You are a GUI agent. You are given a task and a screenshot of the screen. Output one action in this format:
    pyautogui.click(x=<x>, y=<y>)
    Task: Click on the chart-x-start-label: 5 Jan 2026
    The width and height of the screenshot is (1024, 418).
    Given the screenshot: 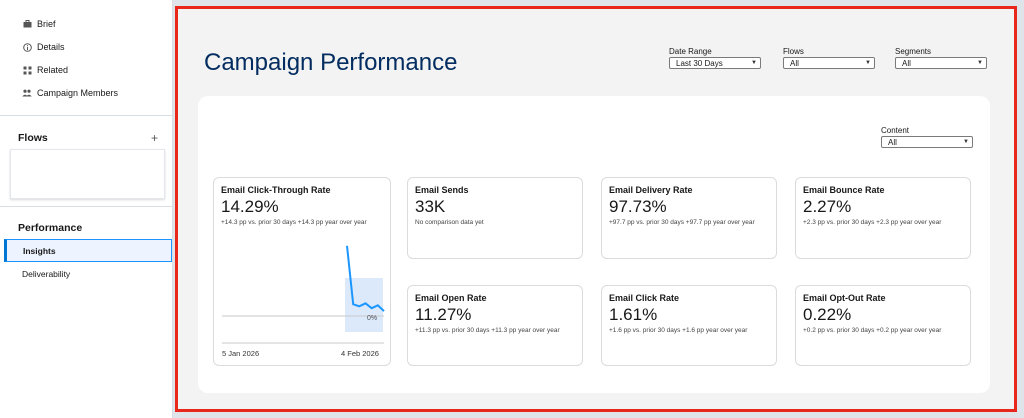 What is the action you would take?
    pyautogui.click(x=241, y=353)
    